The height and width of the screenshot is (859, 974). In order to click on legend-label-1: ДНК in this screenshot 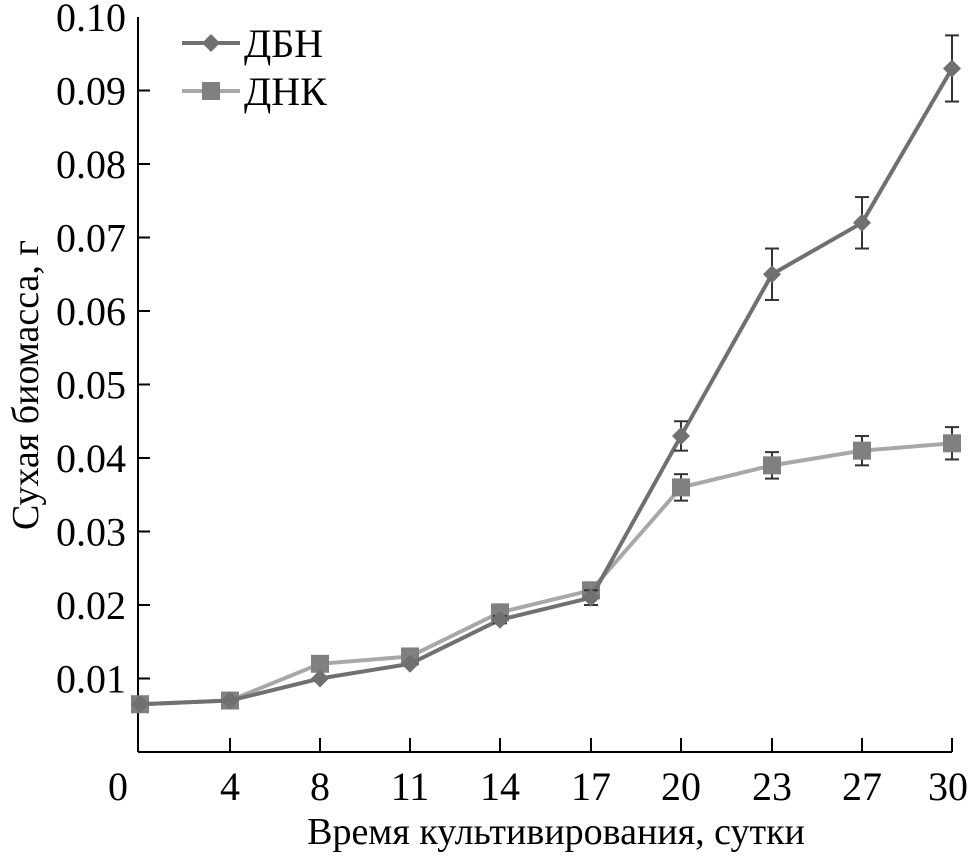, I will do `click(285, 91)`.